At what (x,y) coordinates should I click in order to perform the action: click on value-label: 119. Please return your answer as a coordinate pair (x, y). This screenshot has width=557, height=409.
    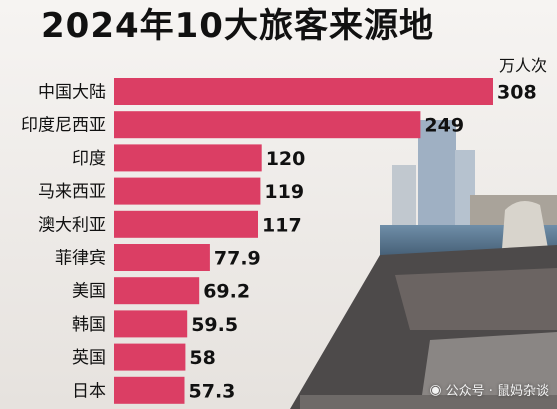
    Looking at the image, I should click on (284, 192).